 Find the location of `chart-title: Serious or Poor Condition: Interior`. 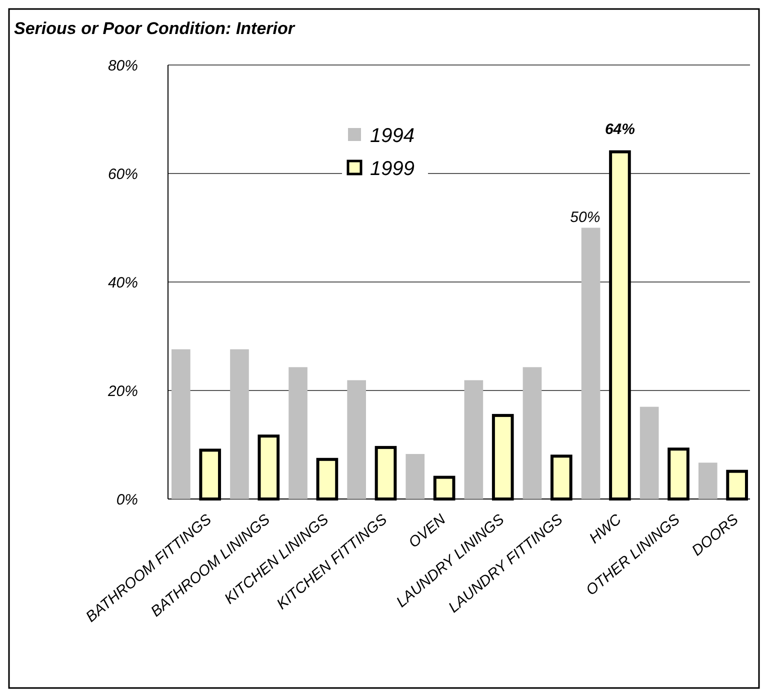

chart-title: Serious or Poor Condition: Interior is located at coordinates (155, 28).